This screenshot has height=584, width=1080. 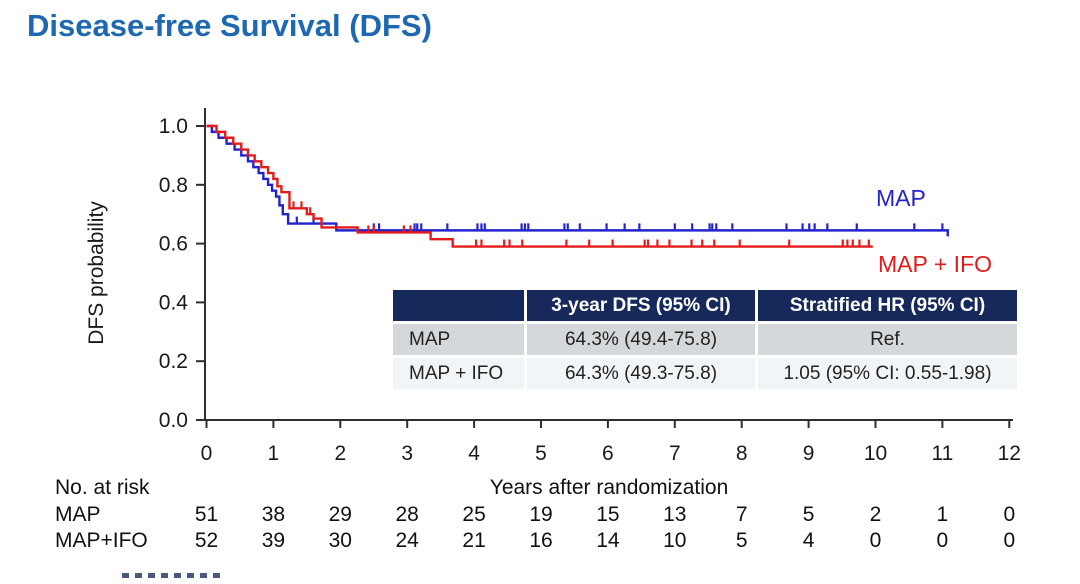 I want to click on x-tick-label: 12, so click(x=1009, y=453).